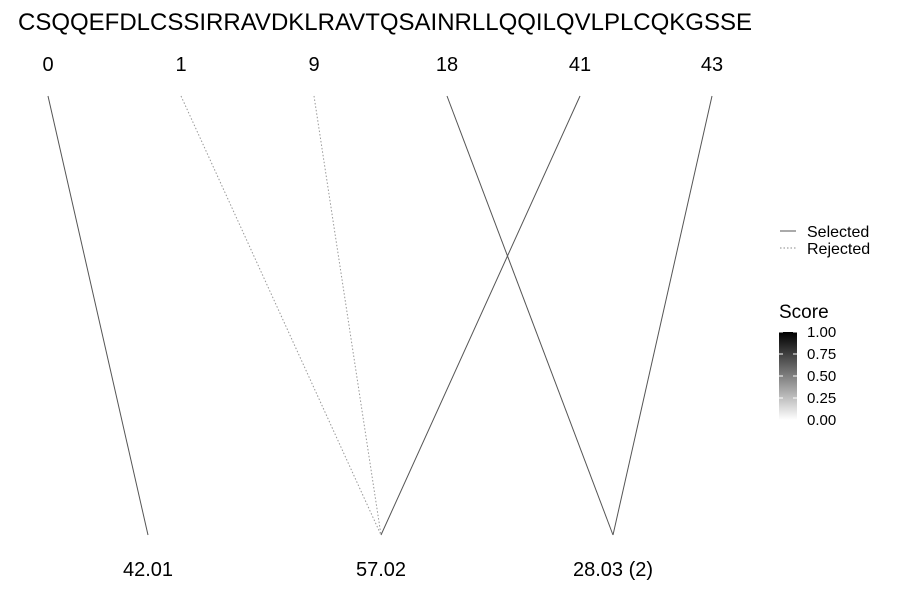 Image resolution: width=900 pixels, height=600 pixels. Describe the element at coordinates (382, 65) in the screenshot. I see `position-labels: 0 1 9 18 41 43` at that location.